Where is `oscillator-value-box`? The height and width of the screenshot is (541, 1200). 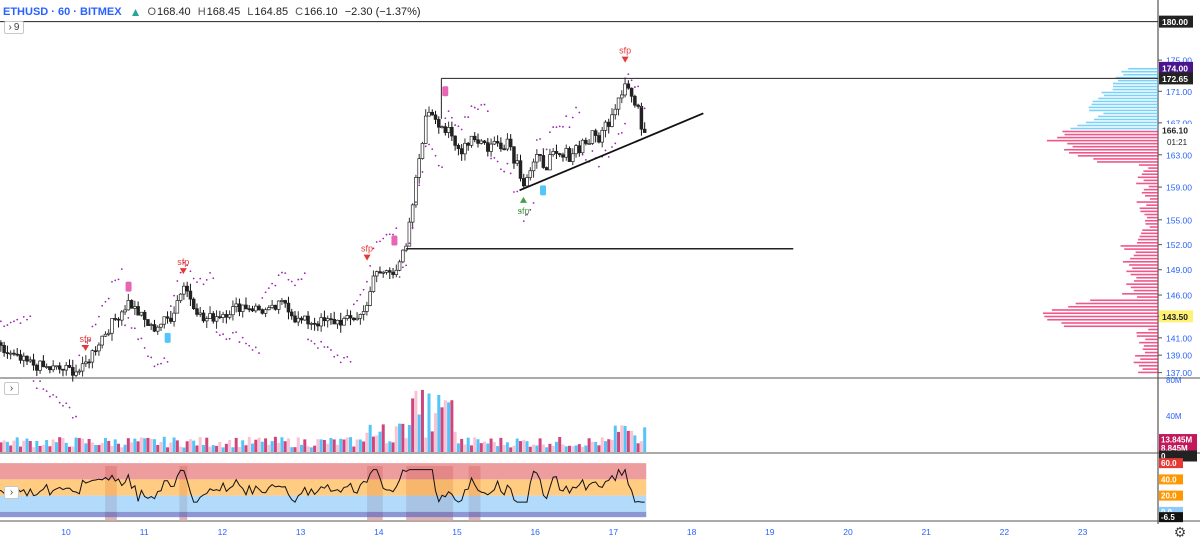 oscillator-value-box is located at coordinates (1171, 517).